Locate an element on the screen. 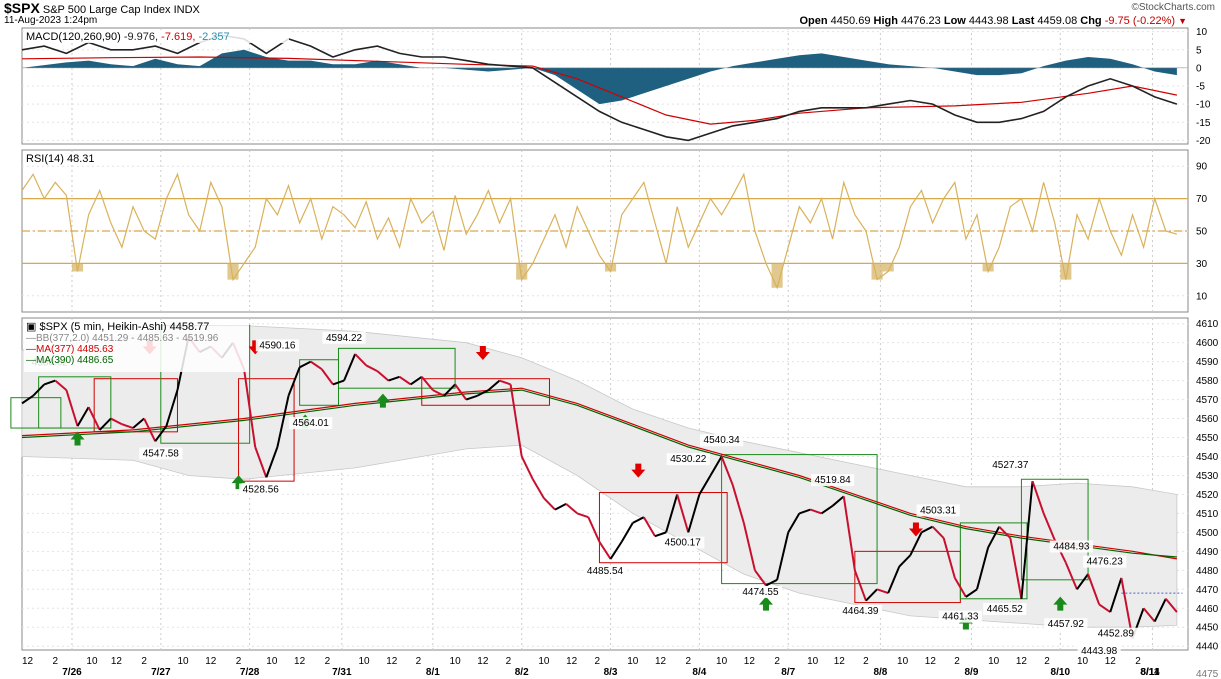 The height and width of the screenshot is (679, 1221). ma377-legend: —MA(377) 4485.63 is located at coordinates (70, 349).